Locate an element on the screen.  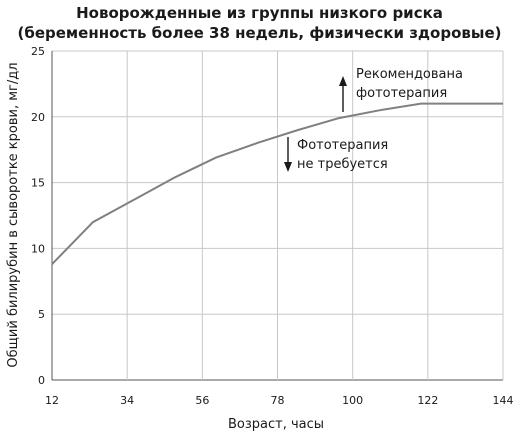
y-axis-ticks: 0 5 10 15 20 25 is located at coordinates (38, 216).